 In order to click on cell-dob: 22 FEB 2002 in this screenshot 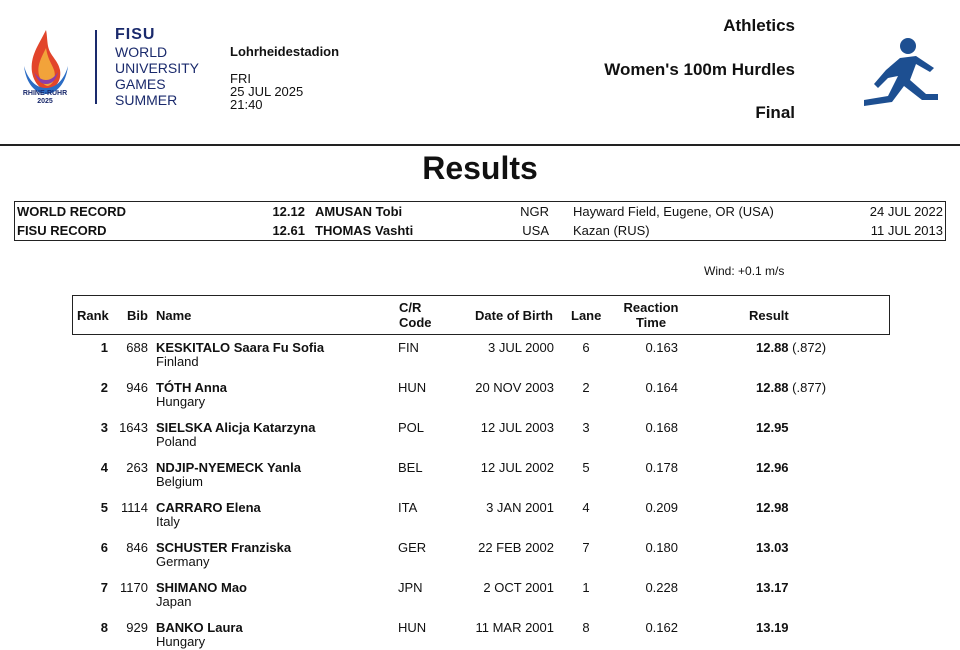, I will do `click(516, 547)`.